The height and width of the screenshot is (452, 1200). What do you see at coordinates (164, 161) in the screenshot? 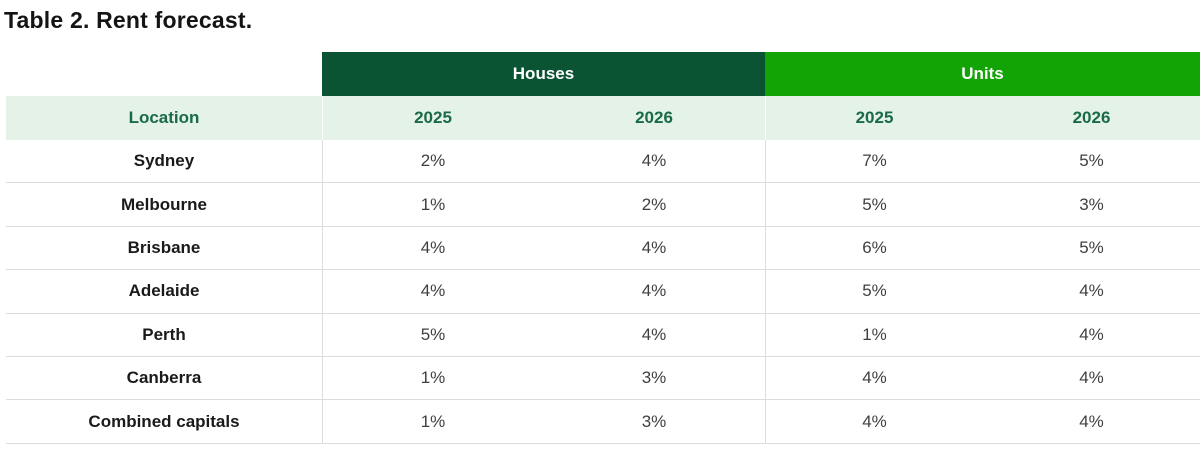
I see `row-location: Sydney` at bounding box center [164, 161].